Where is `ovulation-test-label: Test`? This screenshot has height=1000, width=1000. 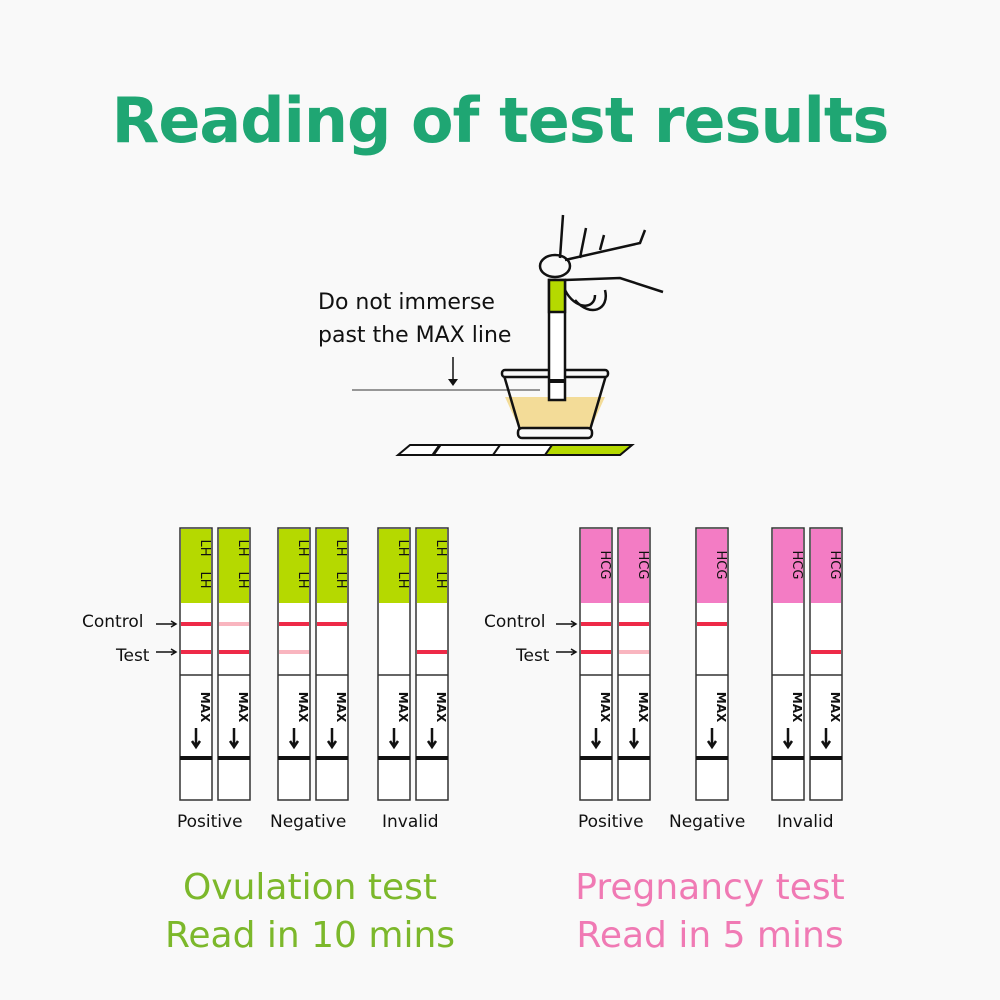 ovulation-test-label: Test is located at coordinates (133, 656).